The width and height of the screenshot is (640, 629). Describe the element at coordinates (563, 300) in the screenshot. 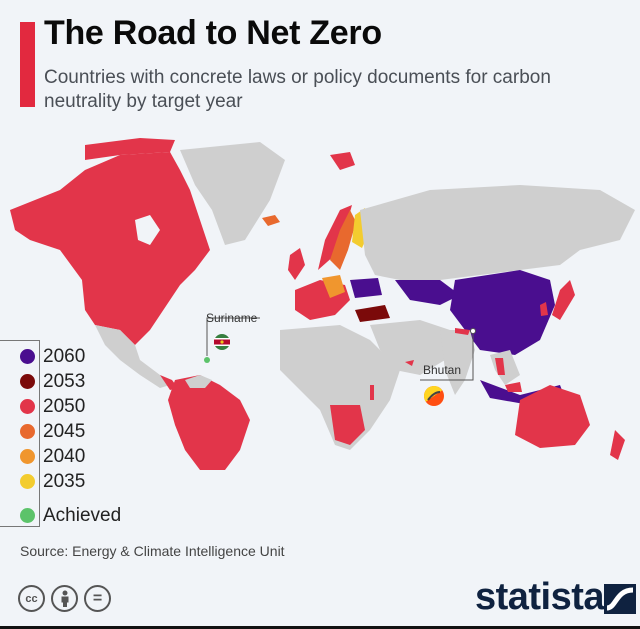

I see `japan` at that location.